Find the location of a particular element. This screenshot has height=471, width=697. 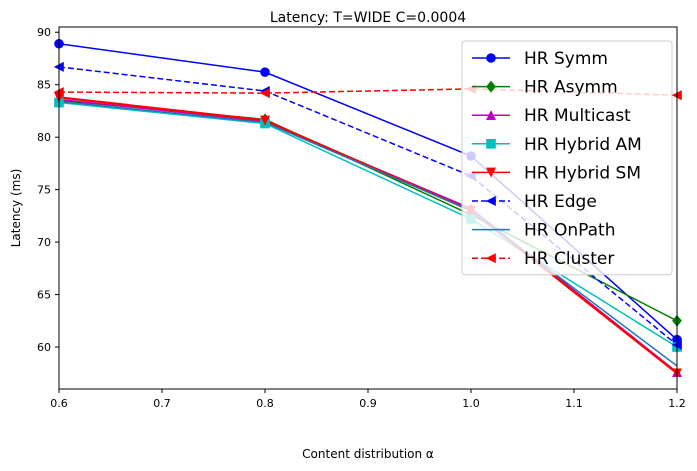

legend-label-hr-asymm: HR Asymm is located at coordinates (571, 88).